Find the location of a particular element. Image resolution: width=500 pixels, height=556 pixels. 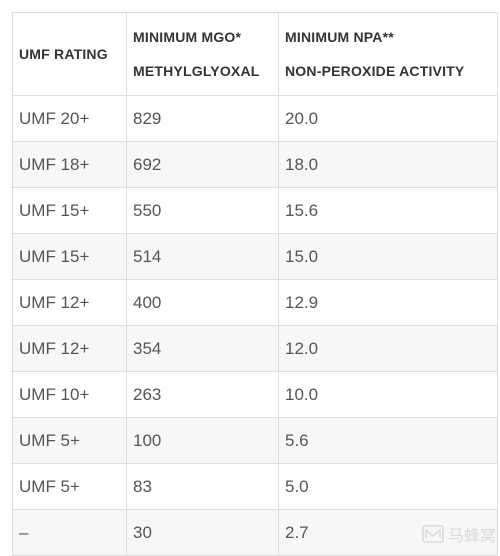

cell-umf-rating: UMF 20+ is located at coordinates (69, 118).